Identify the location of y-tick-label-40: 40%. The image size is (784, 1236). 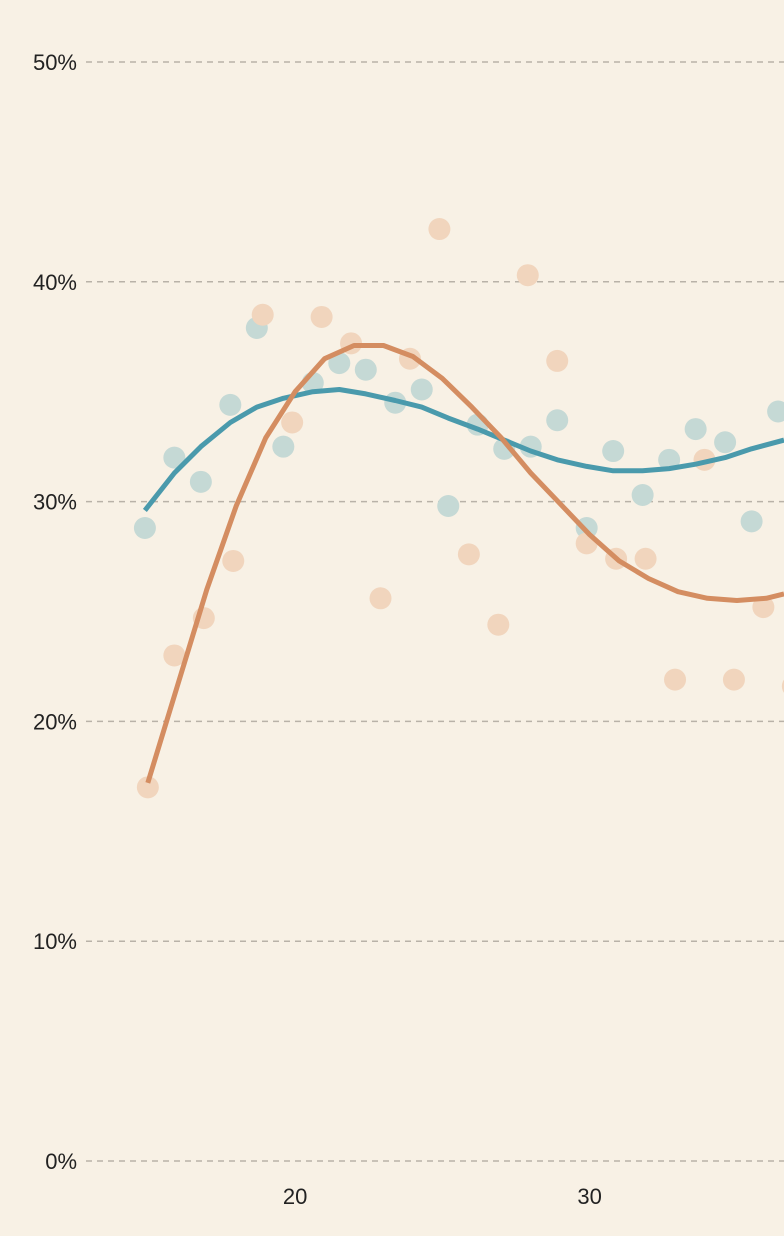
(55, 282).